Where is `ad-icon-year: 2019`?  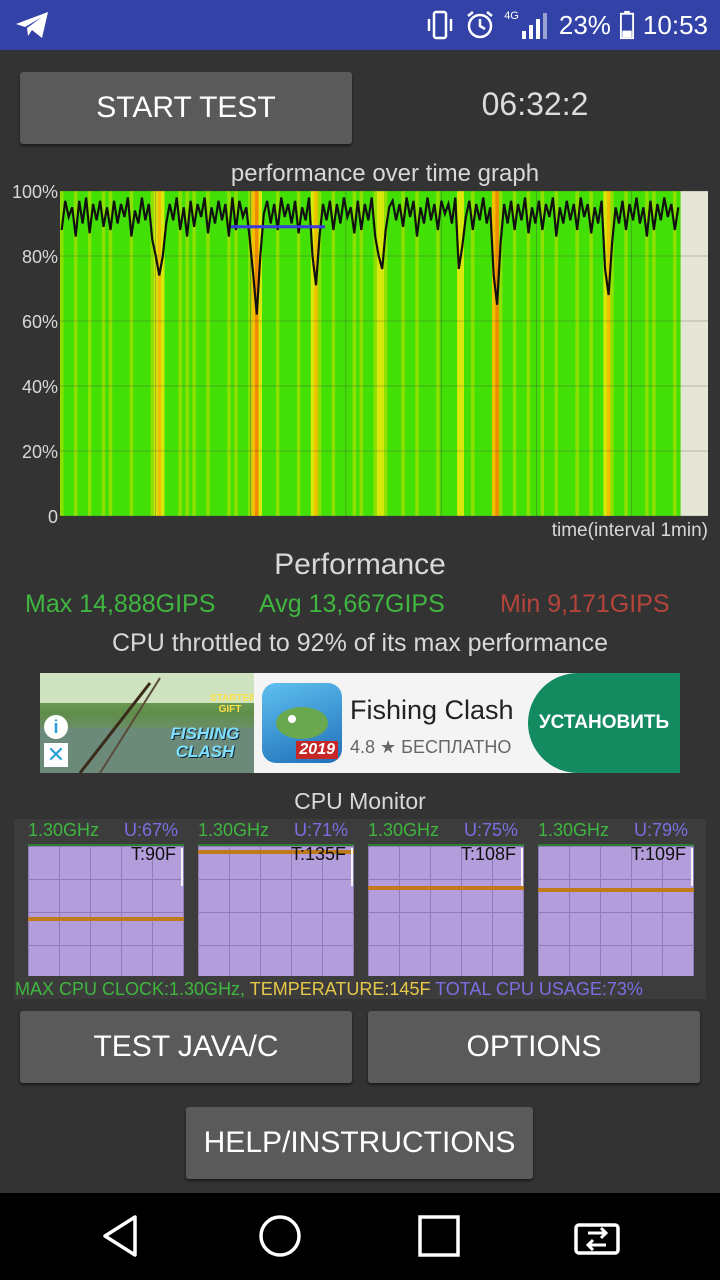 ad-icon-year: 2019 is located at coordinates (317, 750).